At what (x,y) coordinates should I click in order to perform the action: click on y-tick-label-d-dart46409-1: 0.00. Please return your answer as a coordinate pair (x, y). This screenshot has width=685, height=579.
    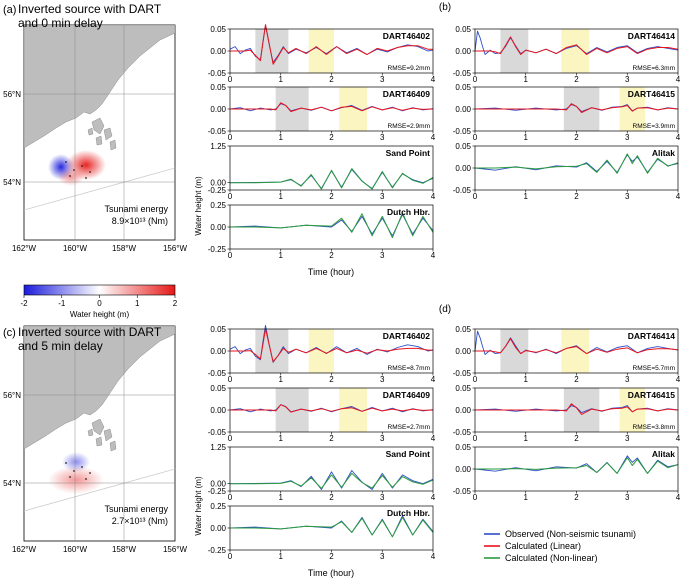
    Looking at the image, I should click on (218, 410).